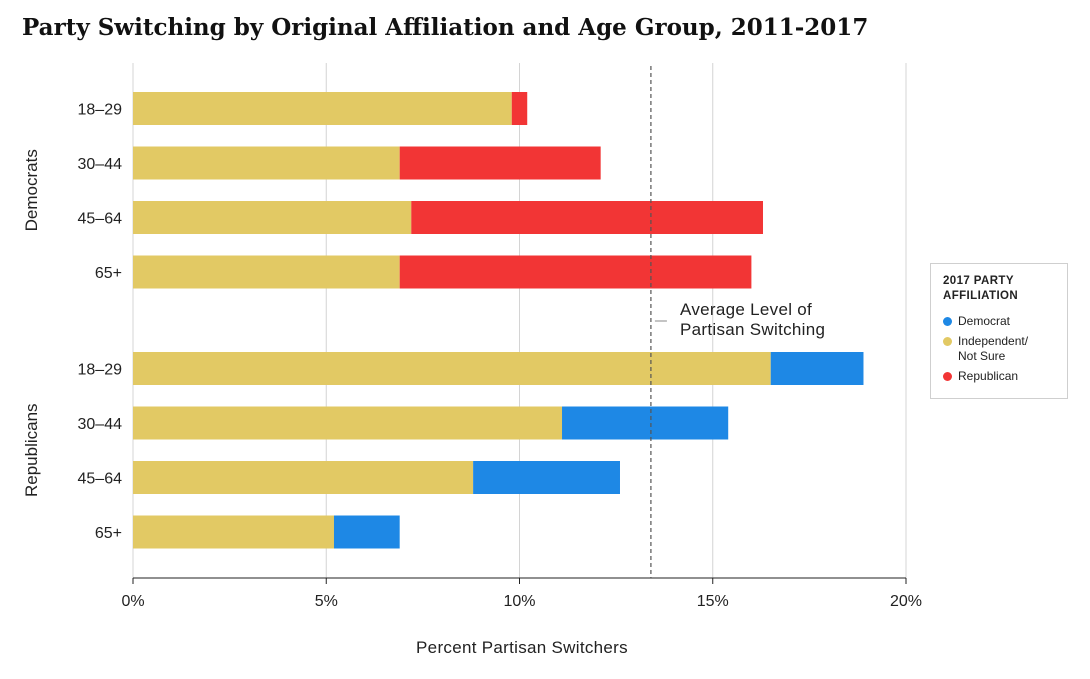 Image resolution: width=1090 pixels, height=679 pixels. I want to click on bar-democrats-65-republican, so click(575, 272).